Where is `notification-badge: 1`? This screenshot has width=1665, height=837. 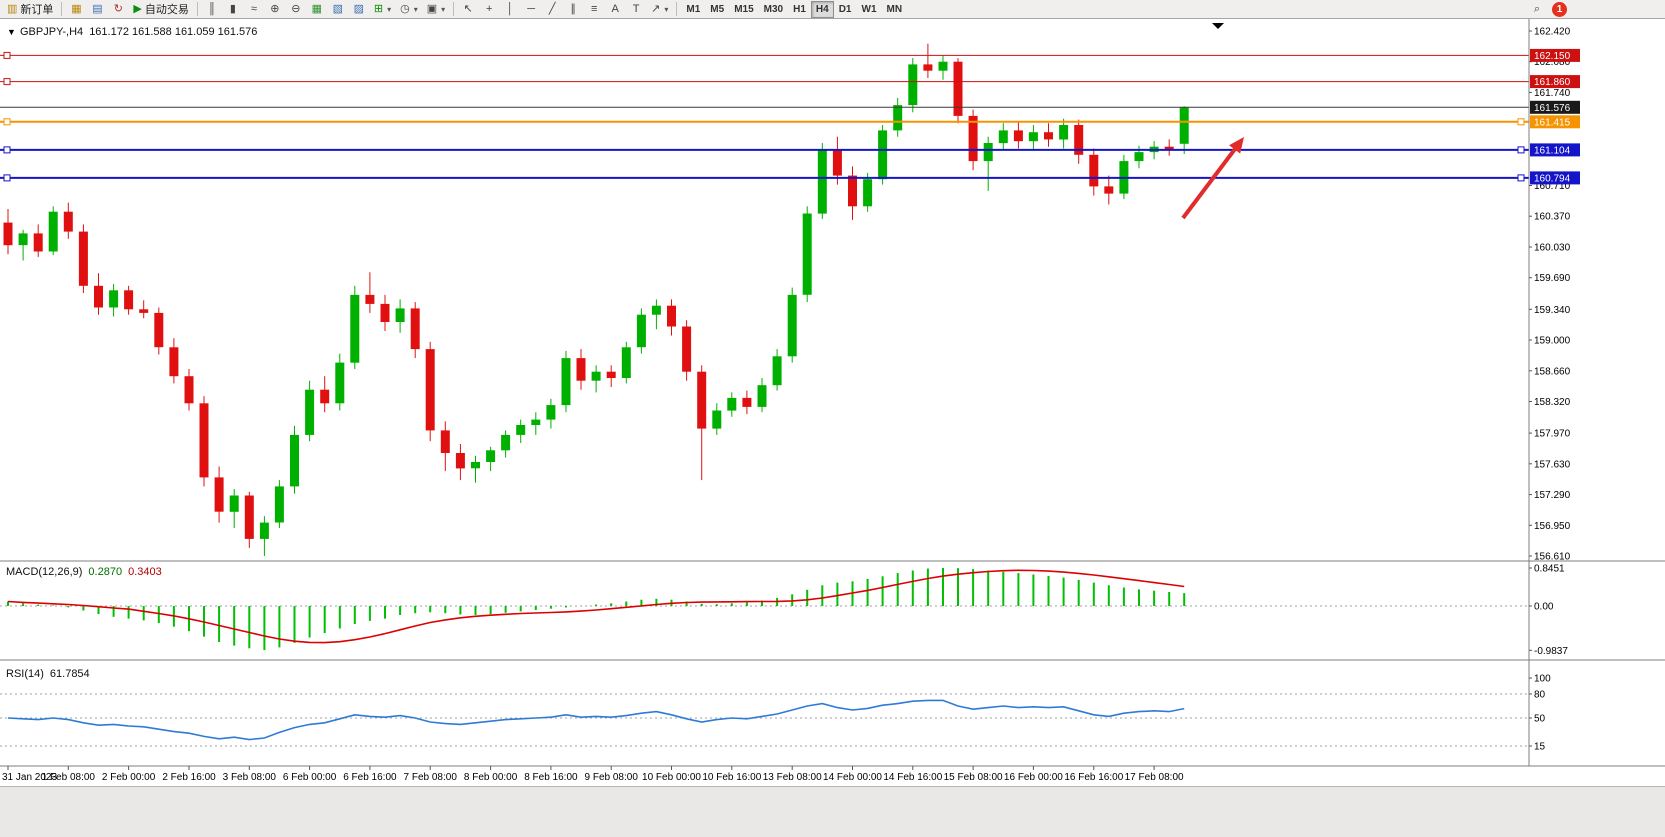 notification-badge: 1 is located at coordinates (1559, 9).